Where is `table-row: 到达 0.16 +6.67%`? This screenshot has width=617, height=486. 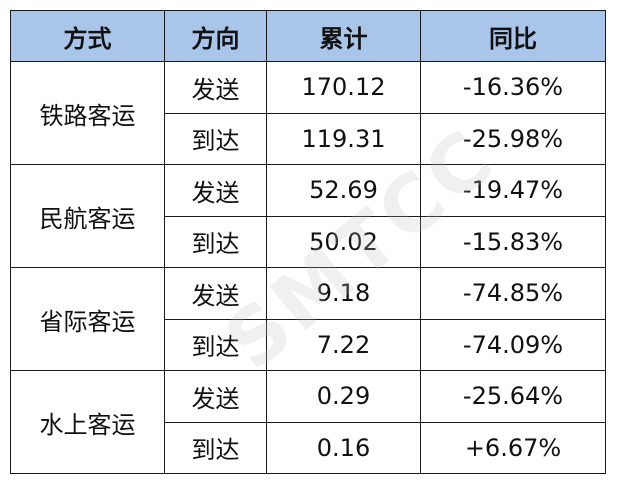 table-row: 到达 0.16 +6.67% is located at coordinates (308, 447).